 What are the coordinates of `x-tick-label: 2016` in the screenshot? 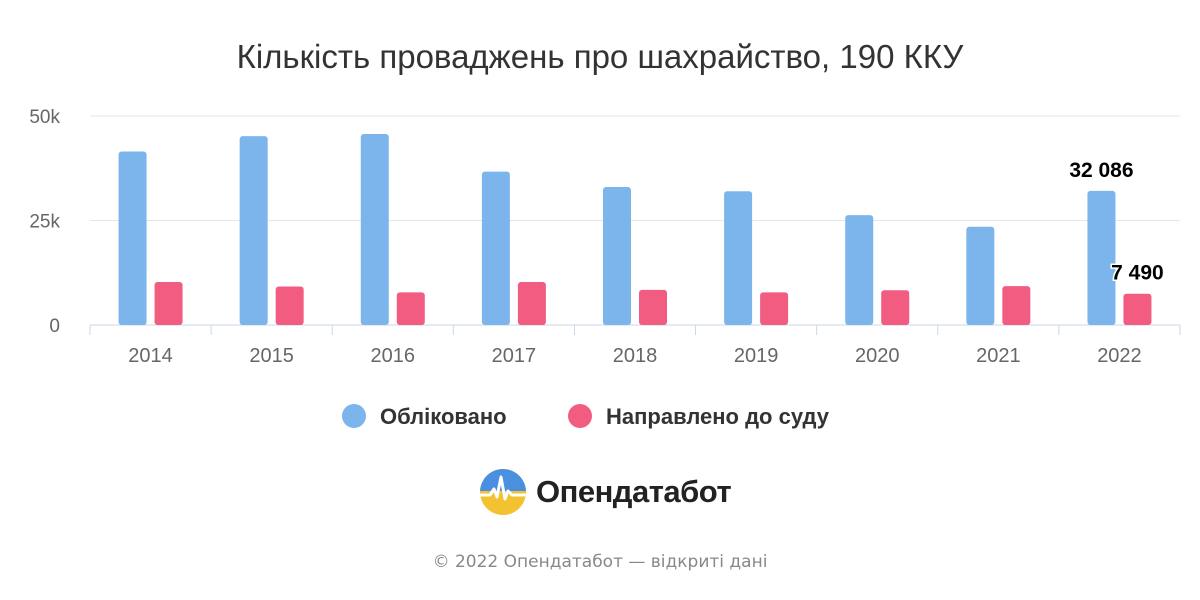 It's located at (393, 356).